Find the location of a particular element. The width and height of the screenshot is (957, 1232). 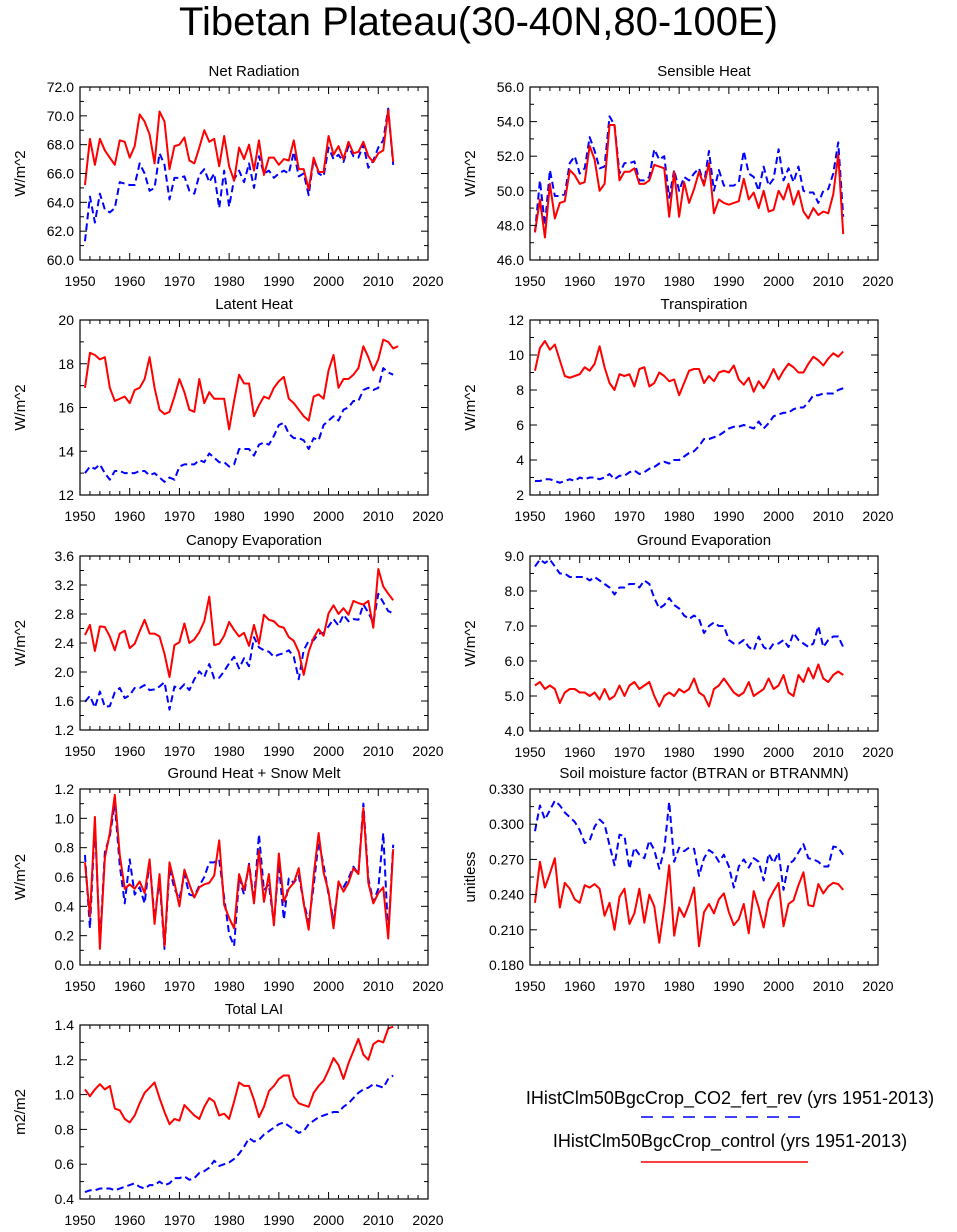

panel-7-xtick-label: 1990 is located at coordinates (278, 986).